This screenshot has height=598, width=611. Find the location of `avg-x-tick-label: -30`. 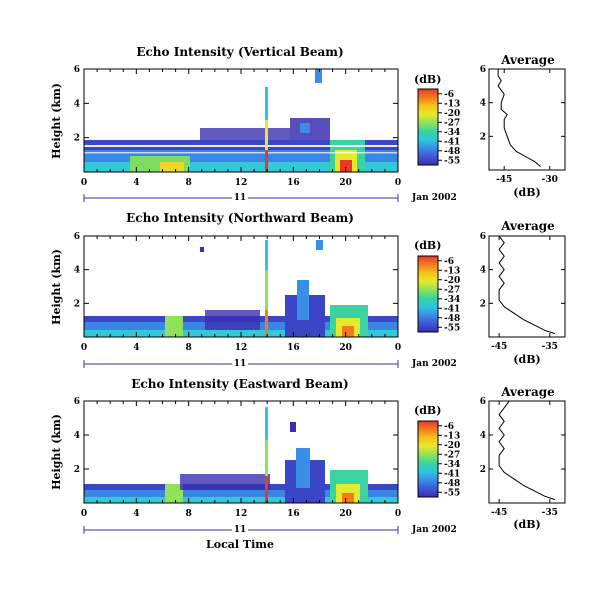

avg-x-tick-label: -30 is located at coordinates (550, 180).